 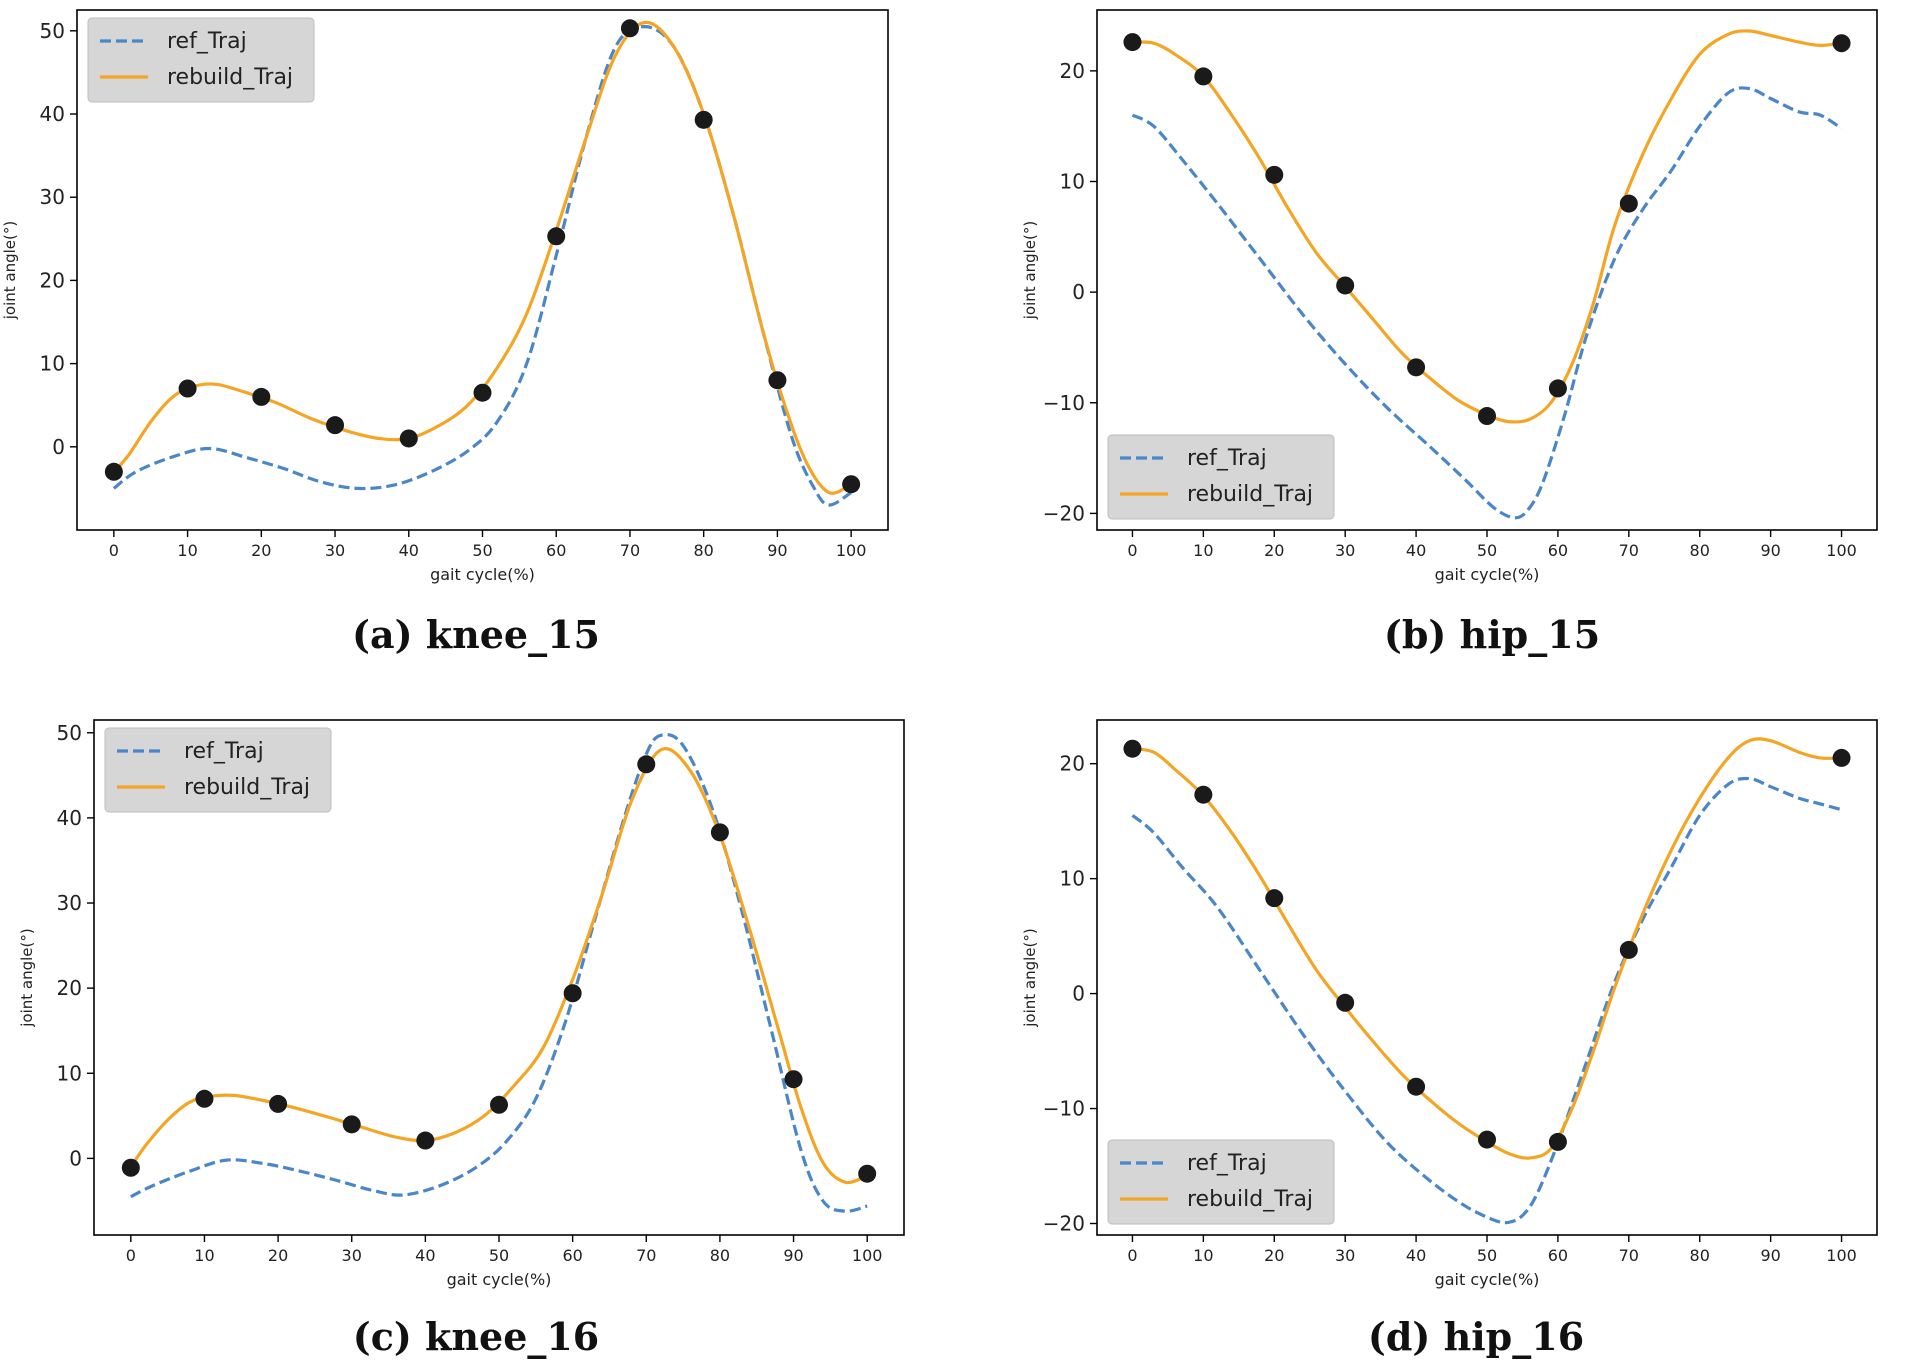 What do you see at coordinates (1064, 403) in the screenshot?
I see `y-tick-label: −10` at bounding box center [1064, 403].